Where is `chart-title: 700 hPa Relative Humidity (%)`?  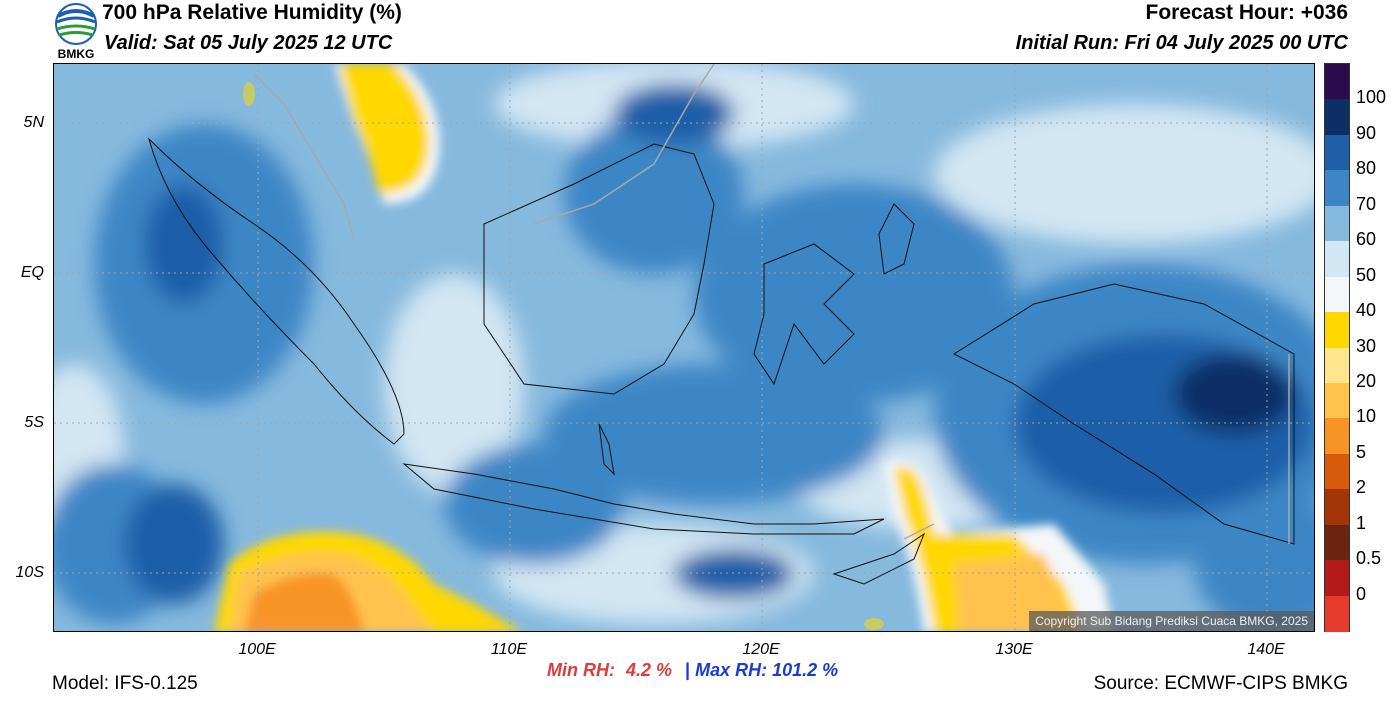 chart-title: 700 hPa Relative Humidity (%) is located at coordinates (252, 12).